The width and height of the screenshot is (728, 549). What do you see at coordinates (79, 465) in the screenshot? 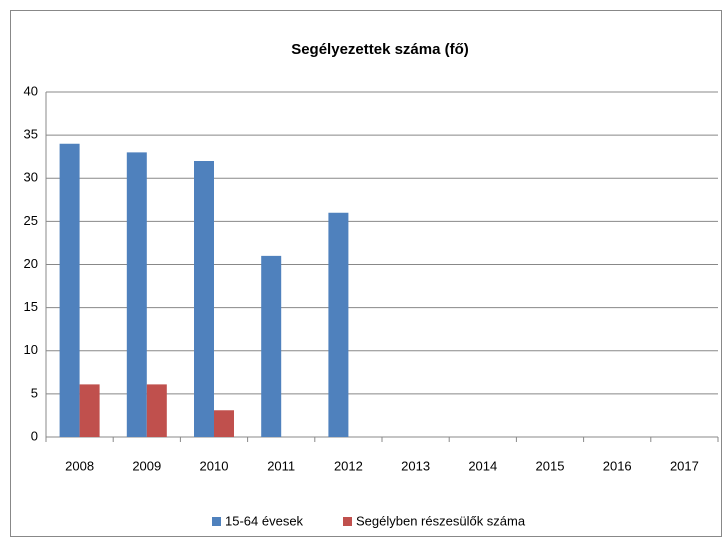
I see `x-tick-label: 2008` at bounding box center [79, 465].